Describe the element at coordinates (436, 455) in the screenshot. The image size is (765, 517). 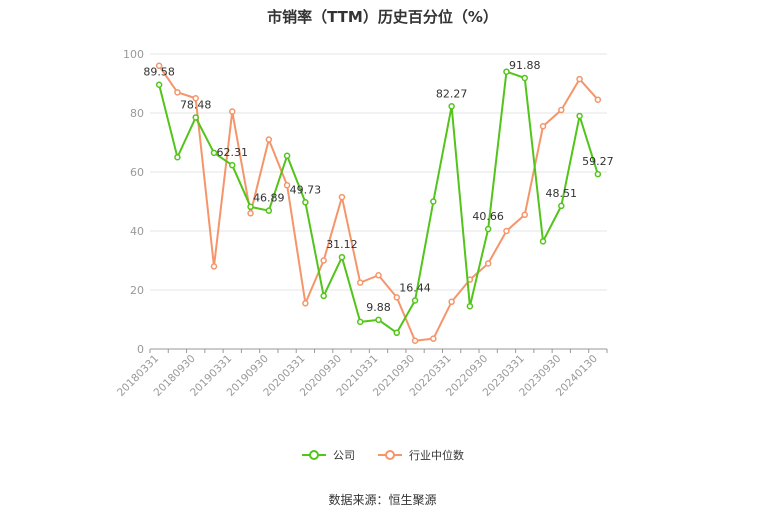
I see `legend-industry-label: 行业中位数` at that location.